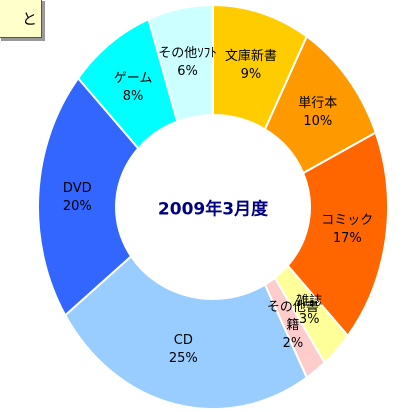 This screenshot has height=412, width=405. I want to click on segment-name: DVD, so click(77, 188).